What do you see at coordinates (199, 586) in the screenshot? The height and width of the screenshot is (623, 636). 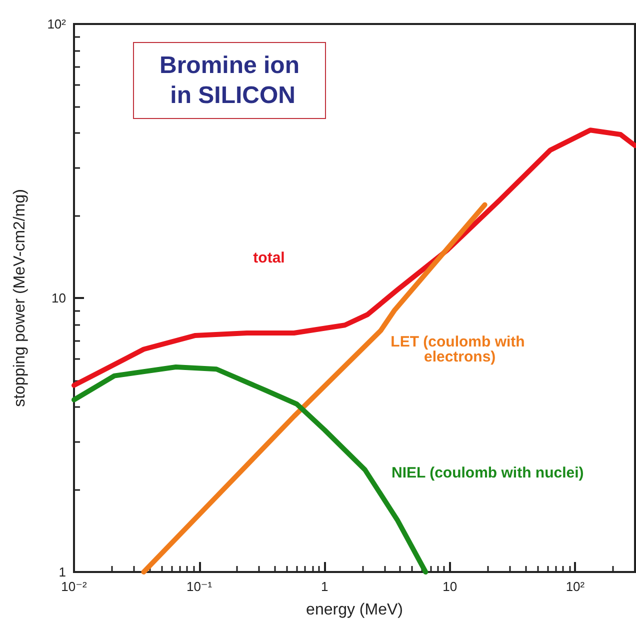 I see `x-tick-label: 10⁻¹` at bounding box center [199, 586].